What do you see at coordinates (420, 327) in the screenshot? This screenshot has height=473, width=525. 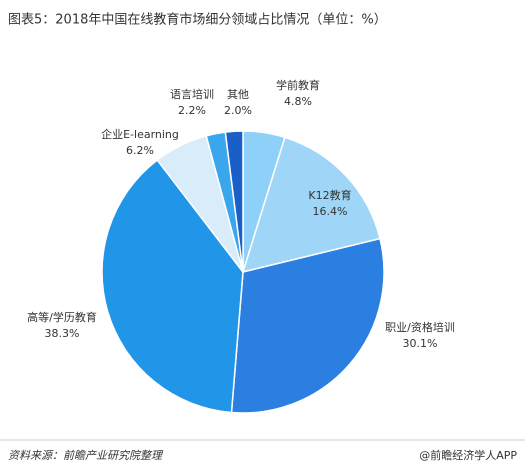 I see `slice-label: 职业/资格培训` at bounding box center [420, 327].